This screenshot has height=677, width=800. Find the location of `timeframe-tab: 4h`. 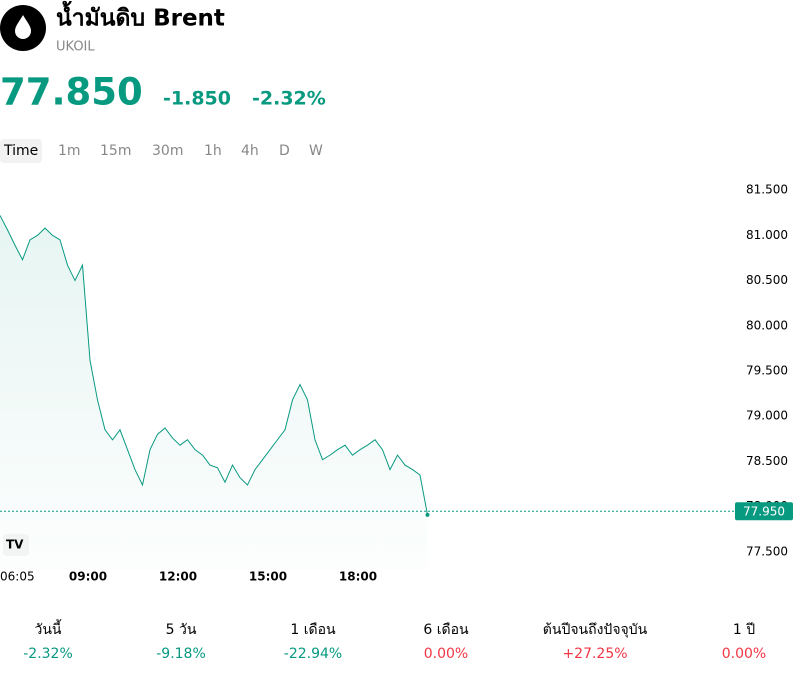

timeframe-tab: 4h is located at coordinates (250, 151).